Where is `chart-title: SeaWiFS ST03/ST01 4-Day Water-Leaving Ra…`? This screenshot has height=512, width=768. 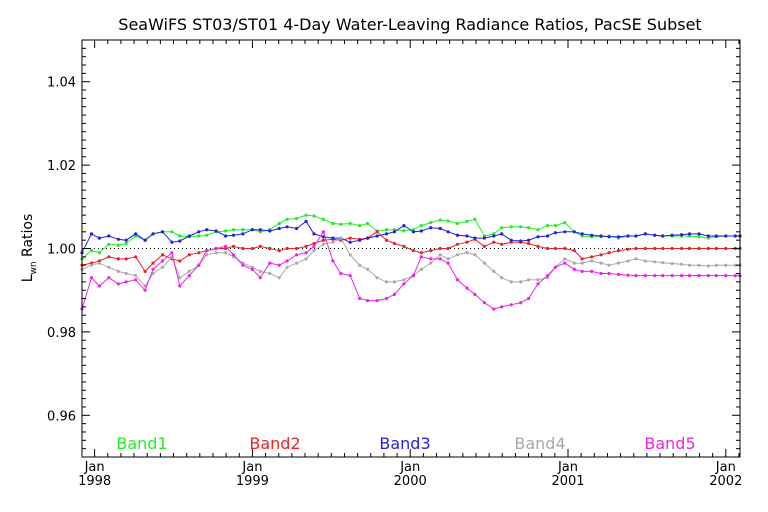 chart-title: SeaWiFS ST03/ST01 4-Day Water-Leaving Ra… is located at coordinates (409, 24).